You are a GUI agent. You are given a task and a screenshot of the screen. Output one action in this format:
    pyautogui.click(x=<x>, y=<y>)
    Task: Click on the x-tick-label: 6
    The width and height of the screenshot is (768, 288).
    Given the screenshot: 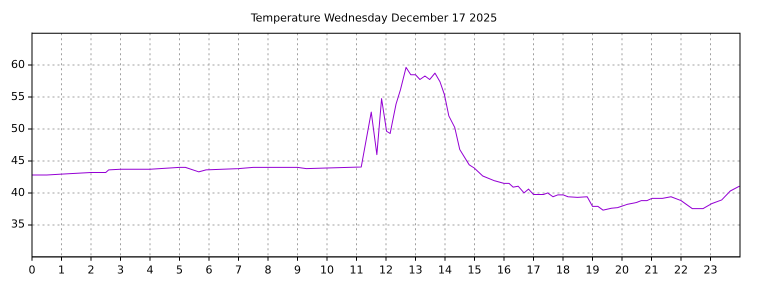 What is the action you would take?
    pyautogui.click(x=209, y=269)
    